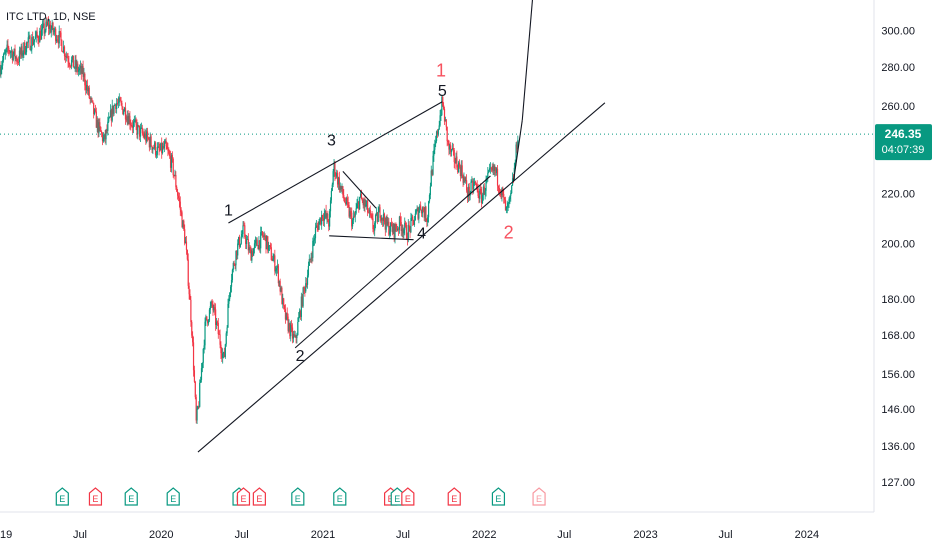 The height and width of the screenshot is (550, 932). What do you see at coordinates (903, 142) in the screenshot?
I see `price-tag-bg` at bounding box center [903, 142].